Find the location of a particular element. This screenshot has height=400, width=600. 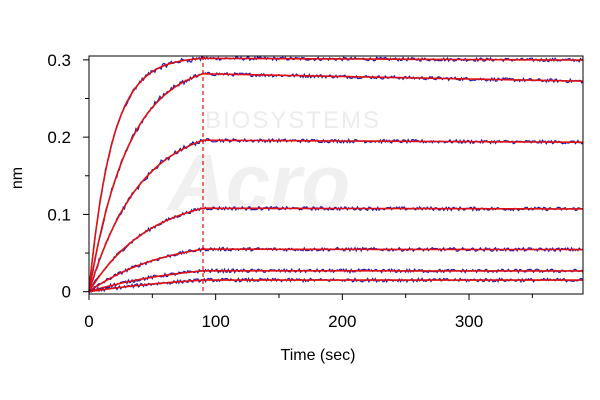

x-axis: 0 100 200 300 is located at coordinates (308, 312).